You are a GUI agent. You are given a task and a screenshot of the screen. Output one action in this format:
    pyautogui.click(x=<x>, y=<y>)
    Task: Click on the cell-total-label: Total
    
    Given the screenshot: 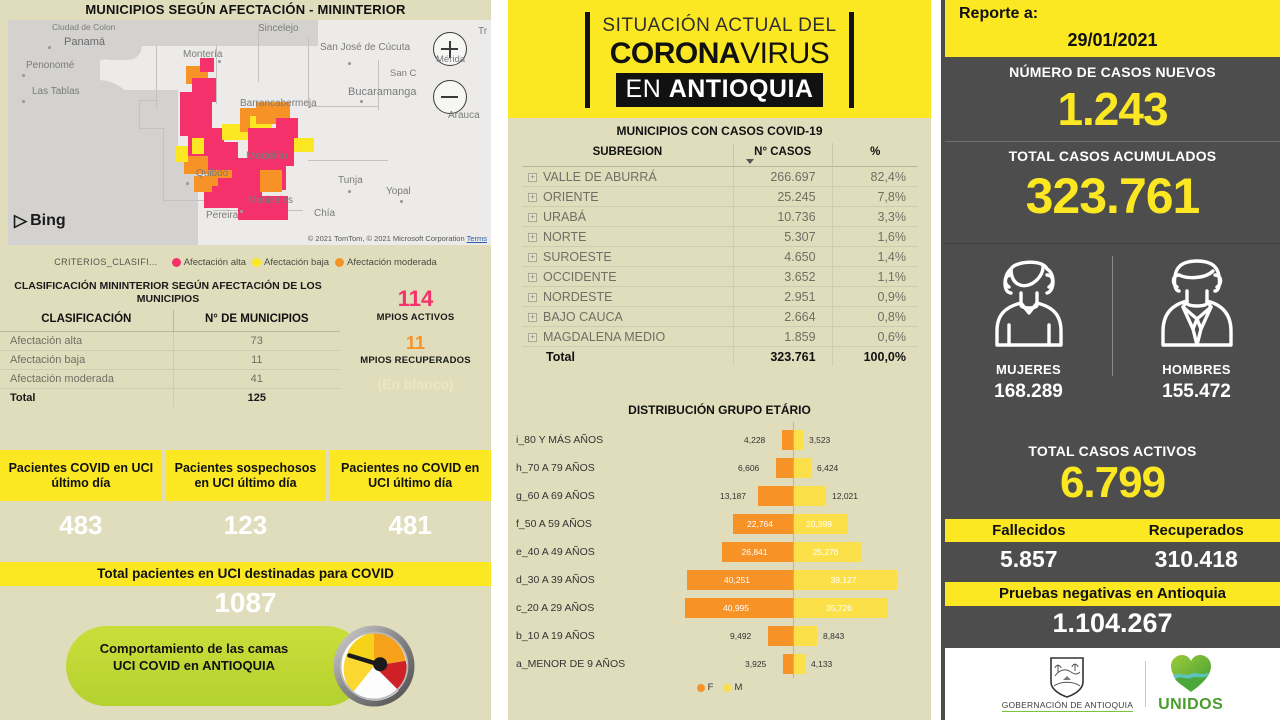 What is the action you would take?
    pyautogui.click(x=87, y=397)
    